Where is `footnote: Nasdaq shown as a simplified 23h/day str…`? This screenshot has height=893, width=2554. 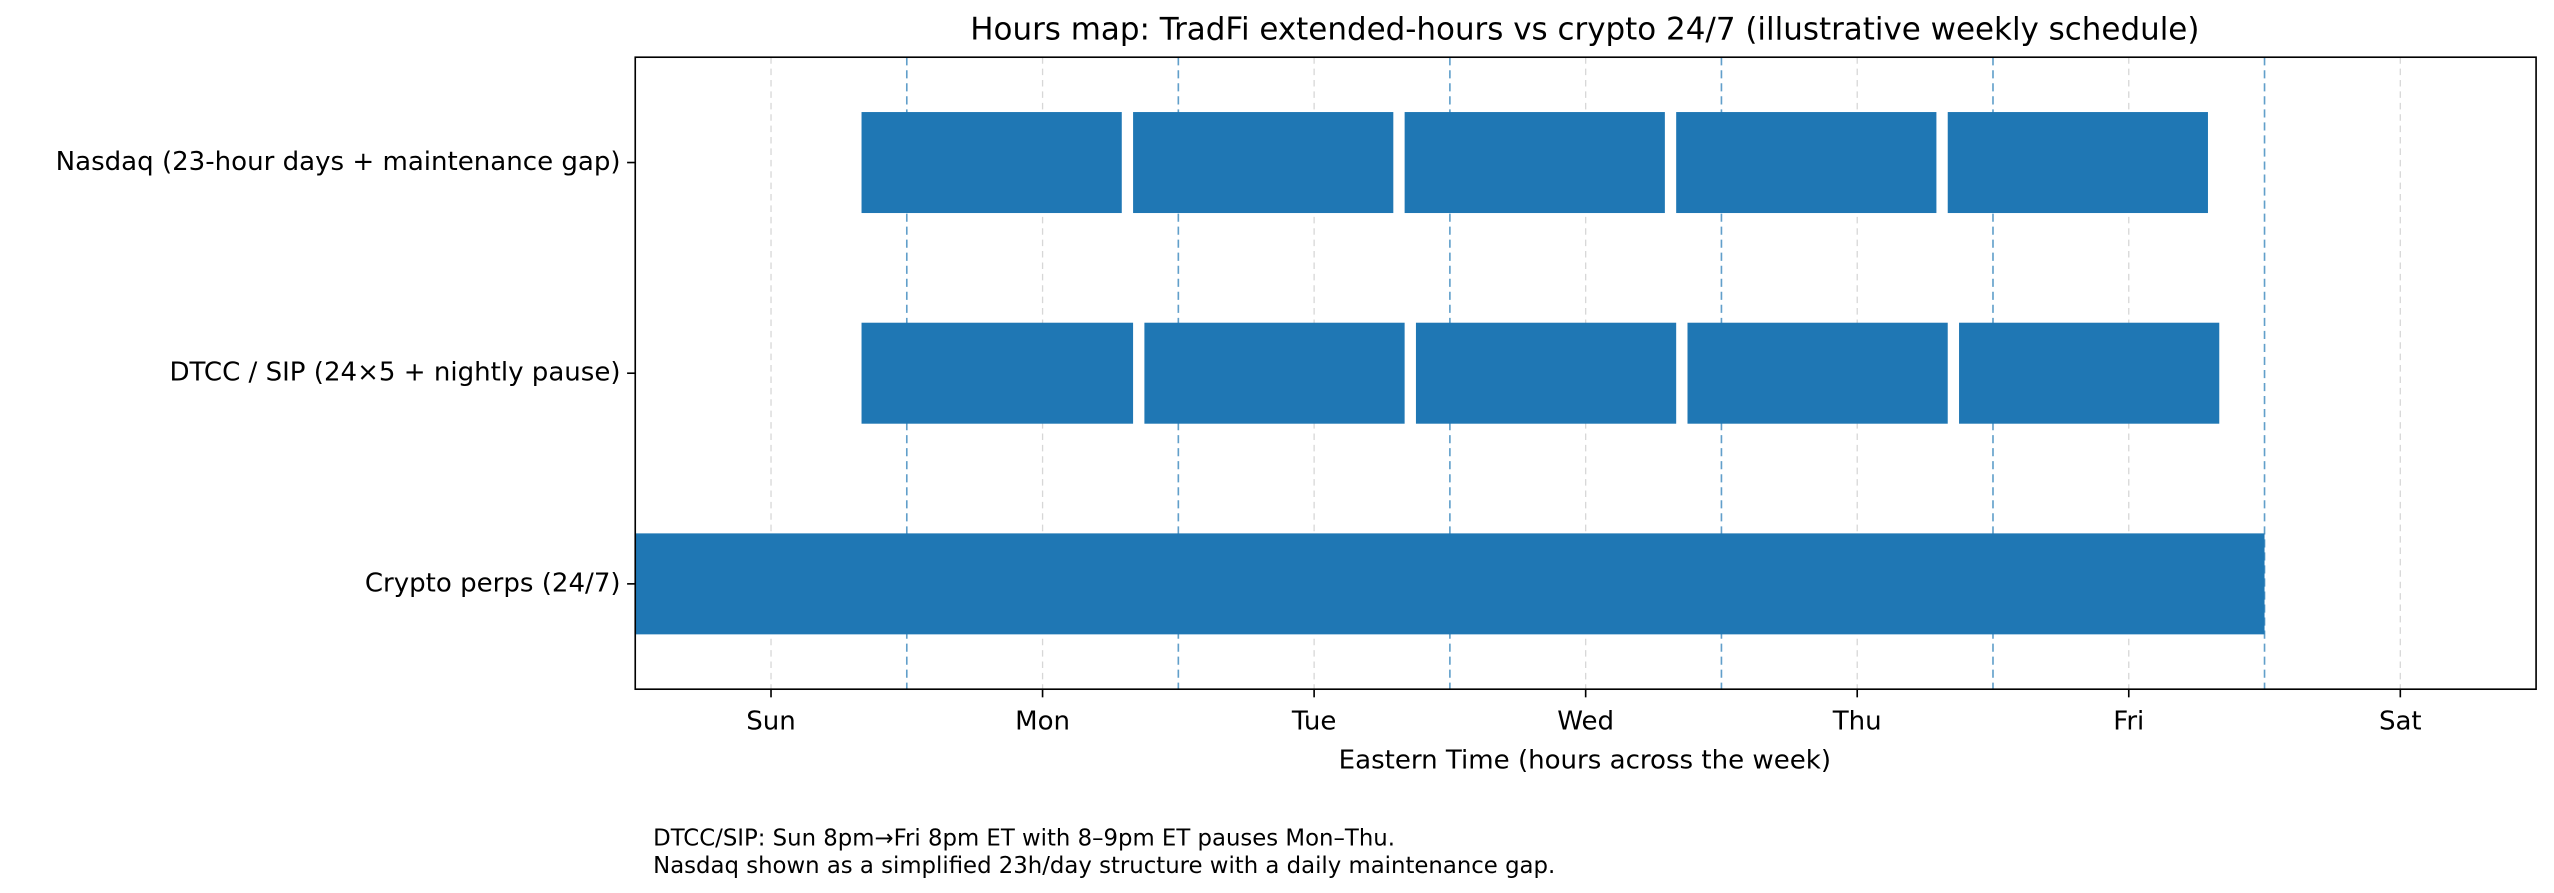 footnote: Nasdaq shown as a simplified 23h/day str… is located at coordinates (1104, 866).